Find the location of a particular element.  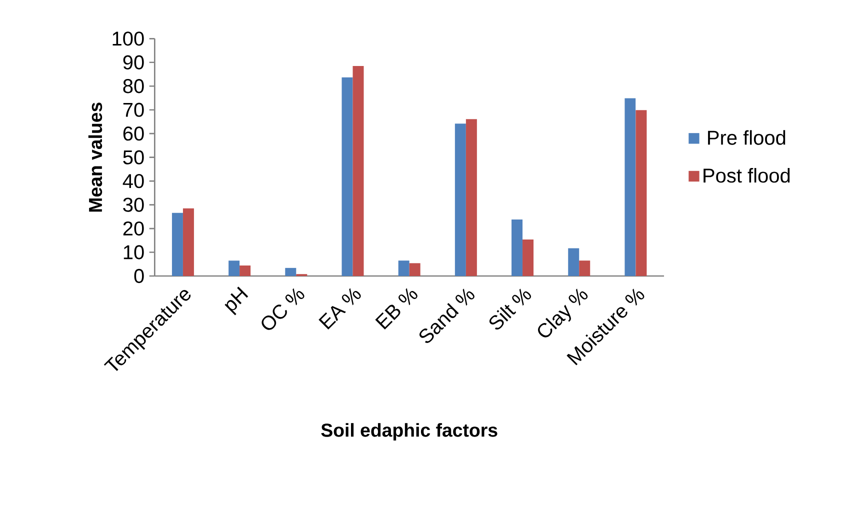

y-tick-label: 50 is located at coordinates (133, 157).